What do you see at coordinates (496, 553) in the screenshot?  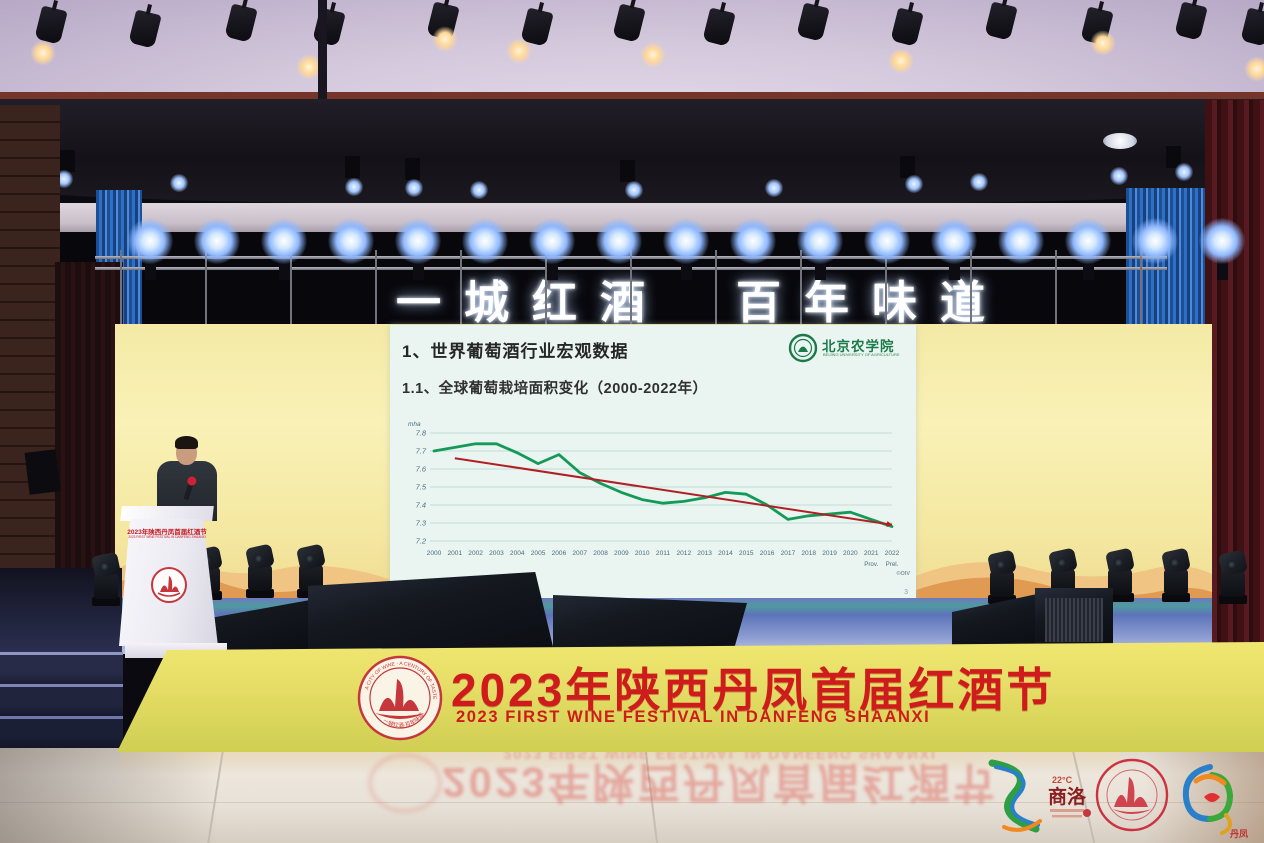 I see `svg-text: 2003` at bounding box center [496, 553].